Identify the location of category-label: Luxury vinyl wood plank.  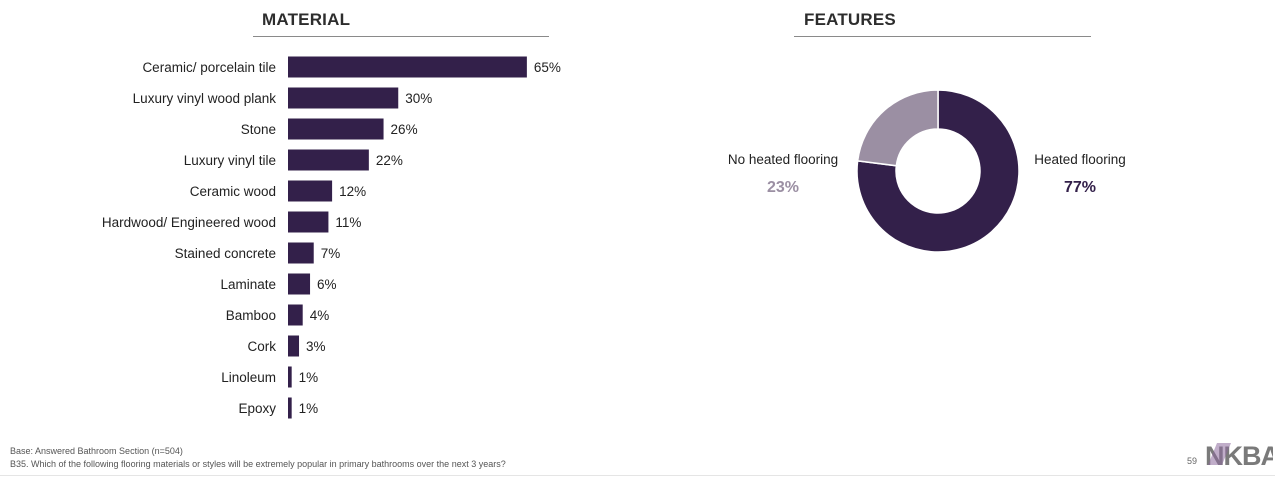
(205, 98).